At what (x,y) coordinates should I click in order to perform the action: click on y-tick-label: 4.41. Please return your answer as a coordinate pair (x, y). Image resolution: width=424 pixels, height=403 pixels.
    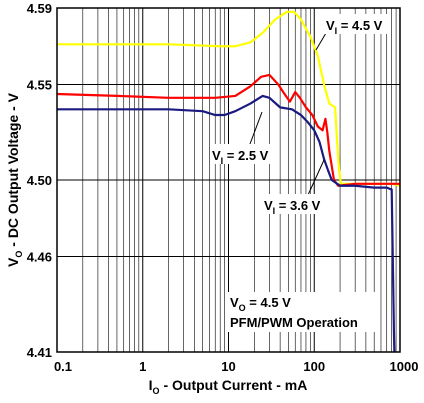
    Looking at the image, I should click on (39, 352).